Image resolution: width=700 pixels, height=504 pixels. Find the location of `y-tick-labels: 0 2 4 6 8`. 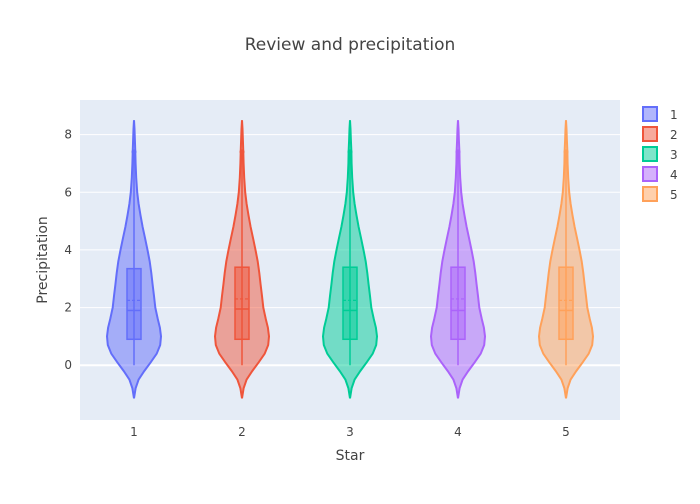

y-tick-labels: 0 2 4 6 8 is located at coordinates (68, 250).